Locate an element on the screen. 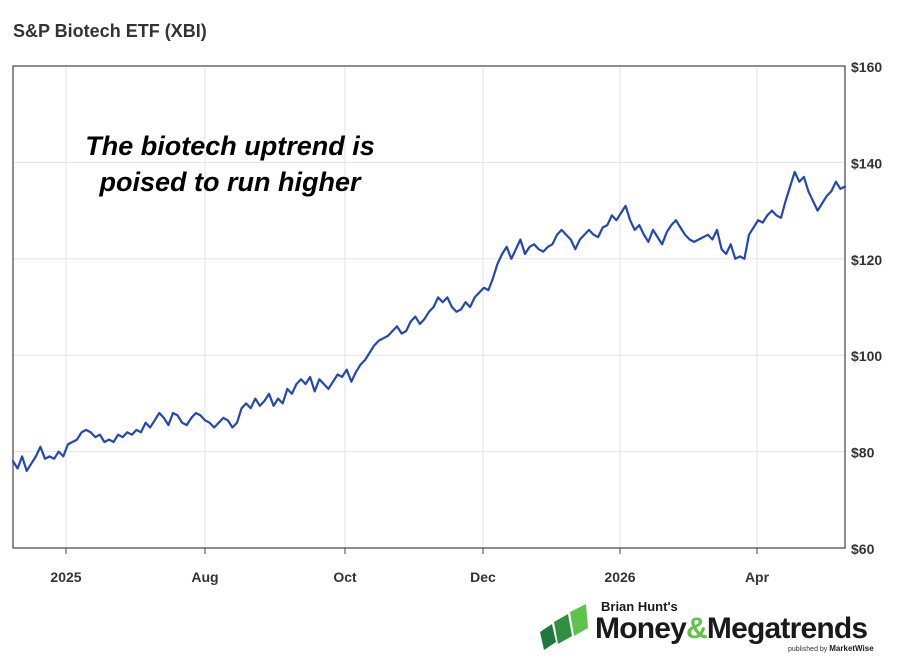 Image resolution: width=900 pixels, height=663 pixels. brand-name-part-2: Megatrends is located at coordinates (787, 628).